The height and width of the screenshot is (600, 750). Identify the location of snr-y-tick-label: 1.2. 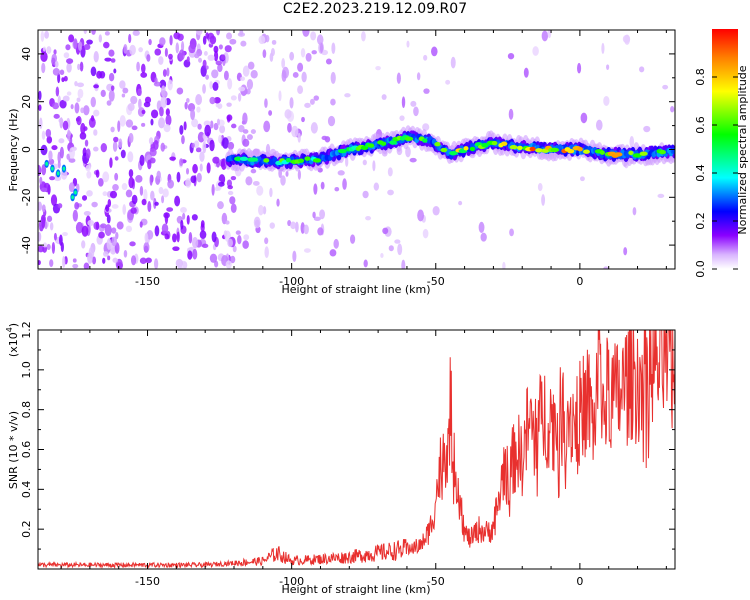
(26, 330).